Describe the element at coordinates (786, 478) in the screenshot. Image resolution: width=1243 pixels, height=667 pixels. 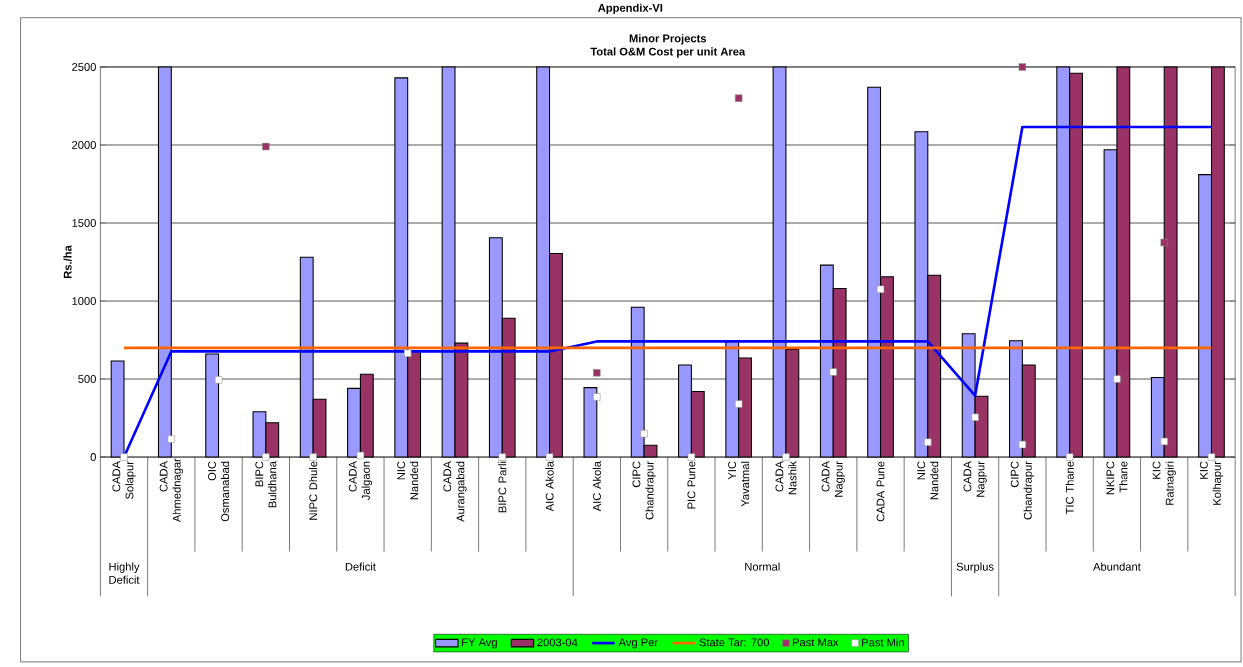
I see `x-tick-label: CADA Nashik` at that location.